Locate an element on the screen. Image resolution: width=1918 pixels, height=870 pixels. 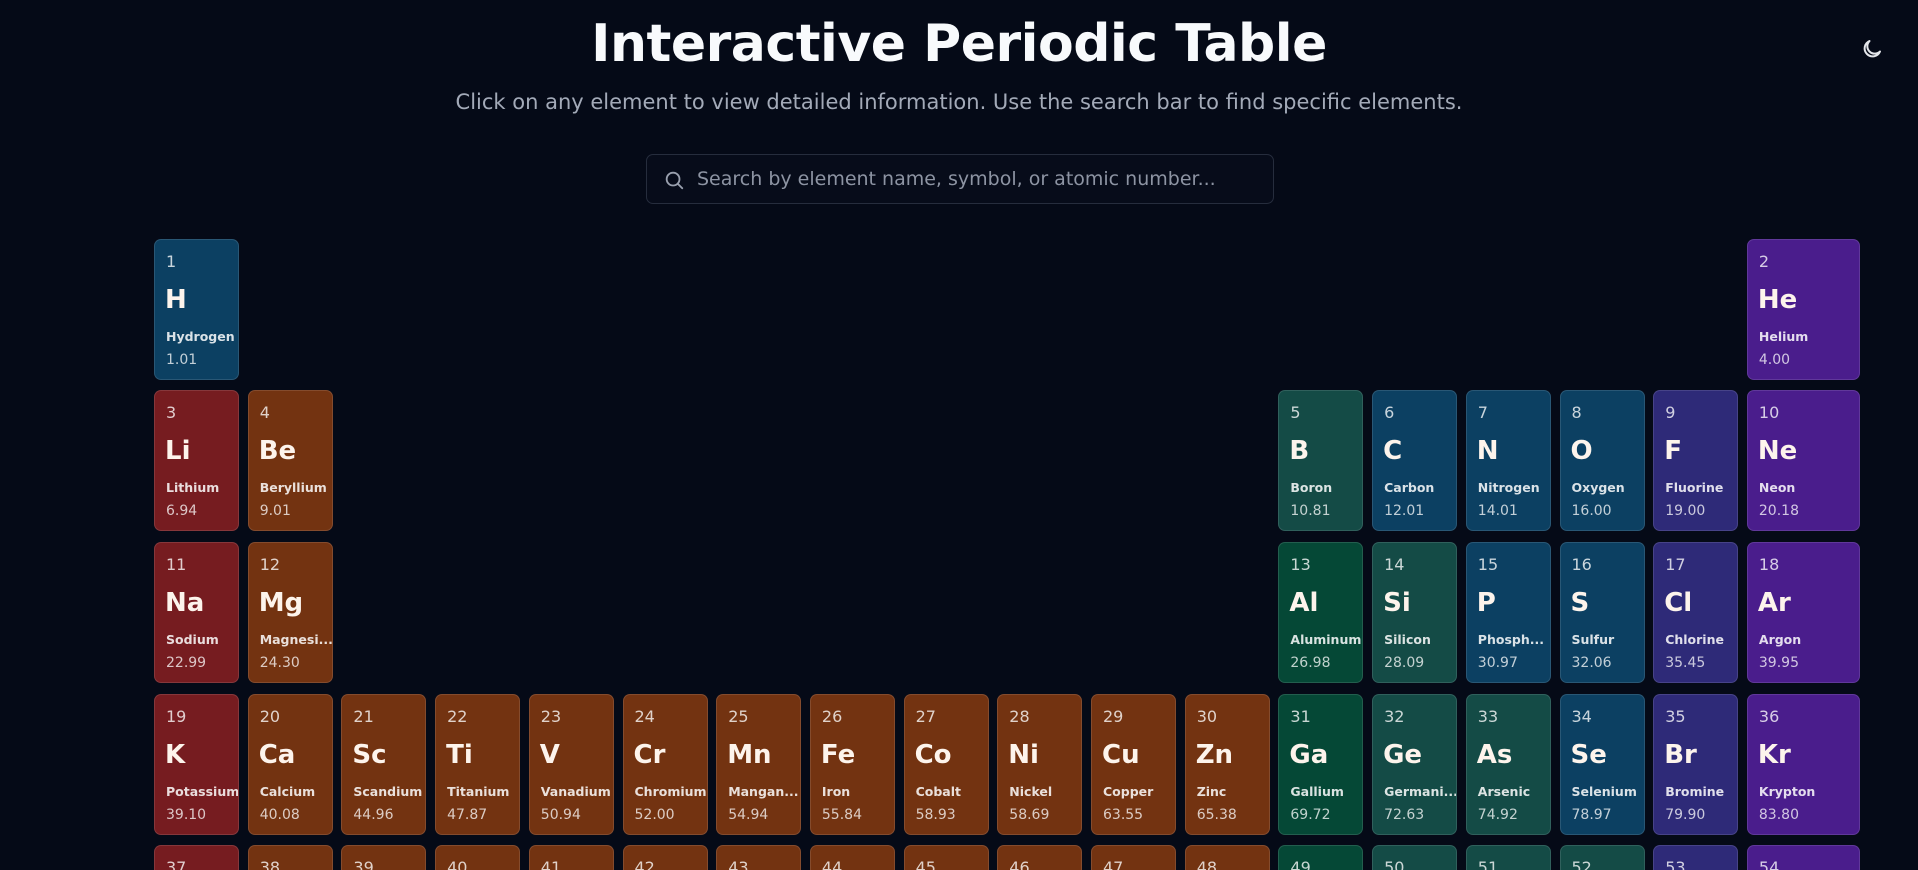
element-tile: 6 C Carbon 12.01 is located at coordinates (1415, 461).